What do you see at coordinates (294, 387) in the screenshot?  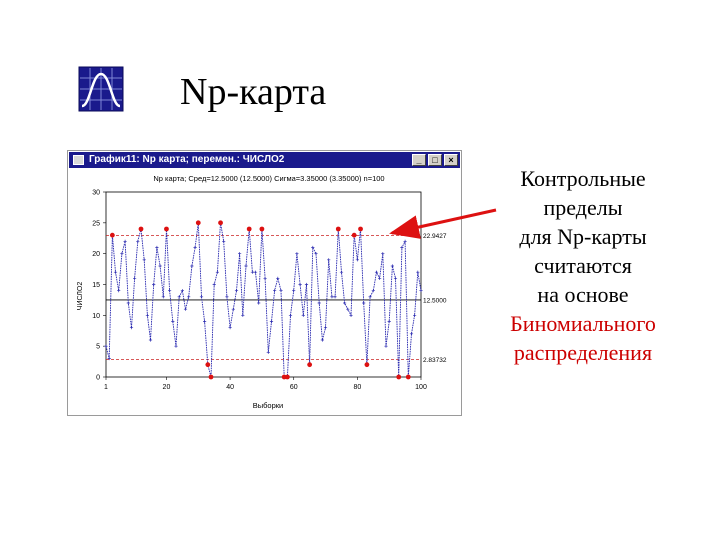 I see `x-tick-label: 60` at bounding box center [294, 387].